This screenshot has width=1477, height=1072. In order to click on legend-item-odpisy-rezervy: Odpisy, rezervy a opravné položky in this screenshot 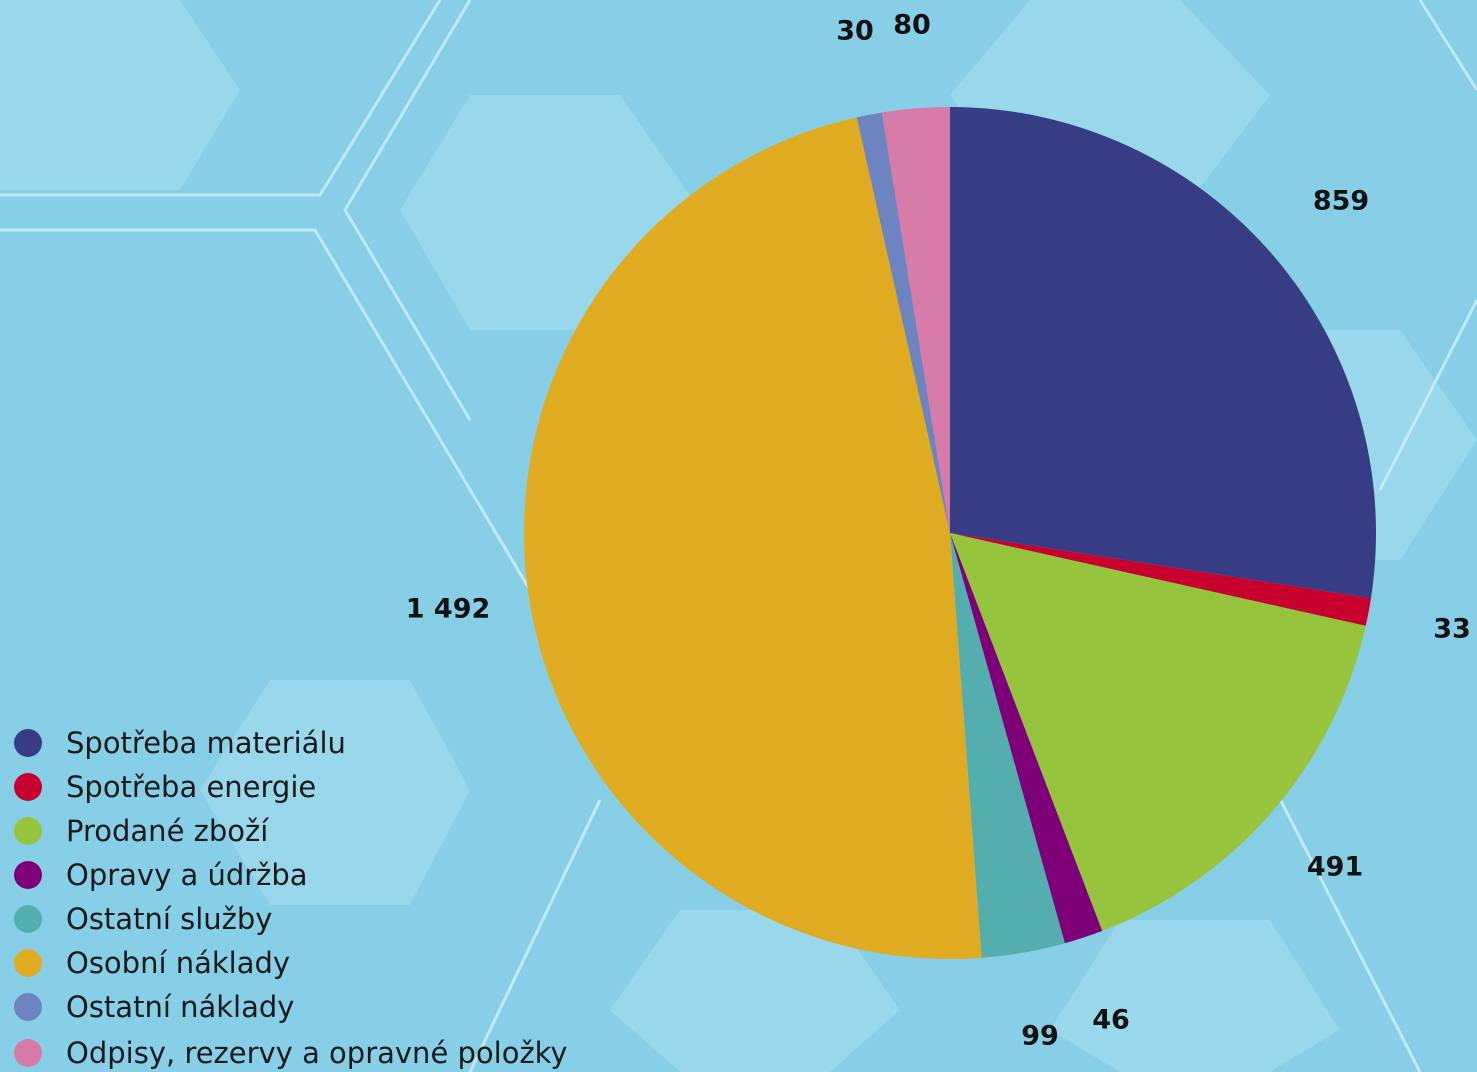, I will do `click(291, 1052)`.